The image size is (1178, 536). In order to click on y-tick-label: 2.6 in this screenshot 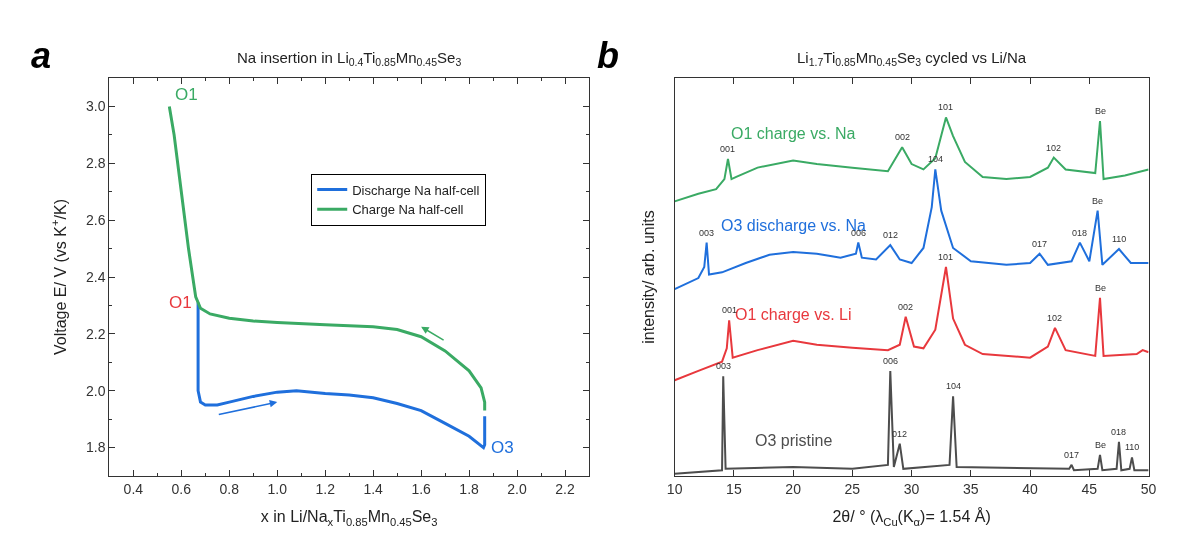, I will do `click(96, 220)`.